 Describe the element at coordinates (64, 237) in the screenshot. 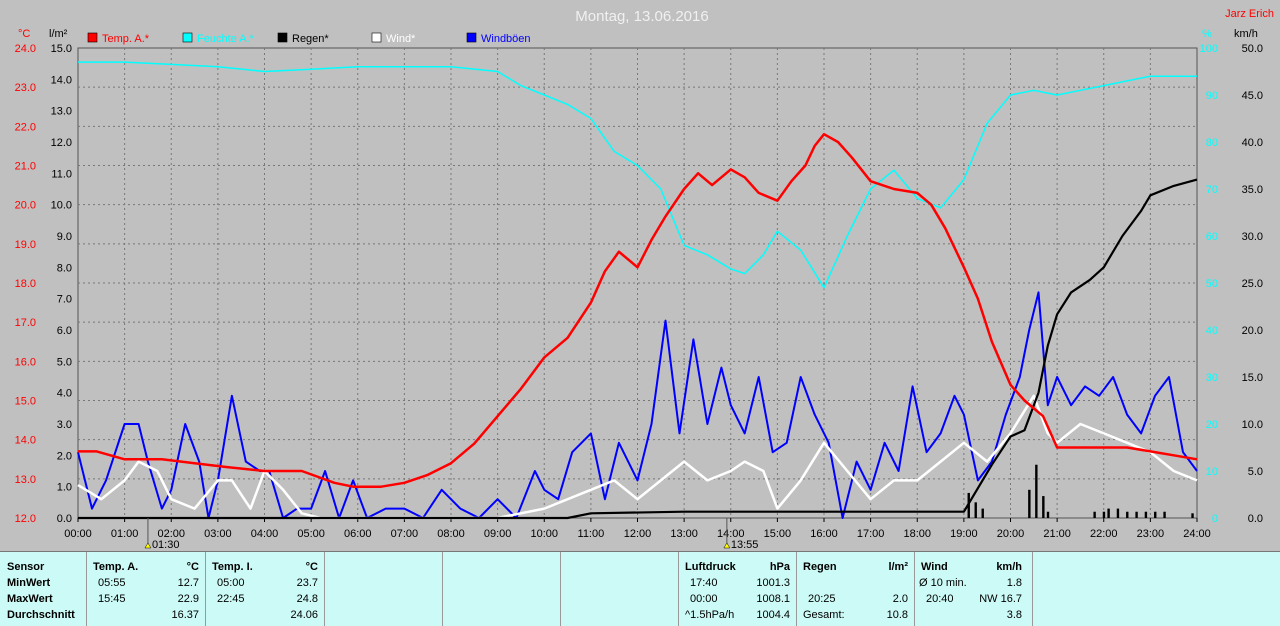

I see `rain-tick-label: 9.0` at that location.